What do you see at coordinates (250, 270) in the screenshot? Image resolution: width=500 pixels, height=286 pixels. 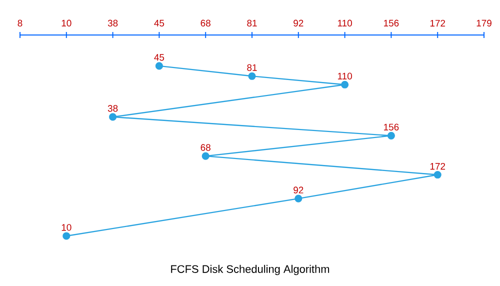 I see `text: FCFS Disk Scheduling Algorithm` at bounding box center [250, 270].